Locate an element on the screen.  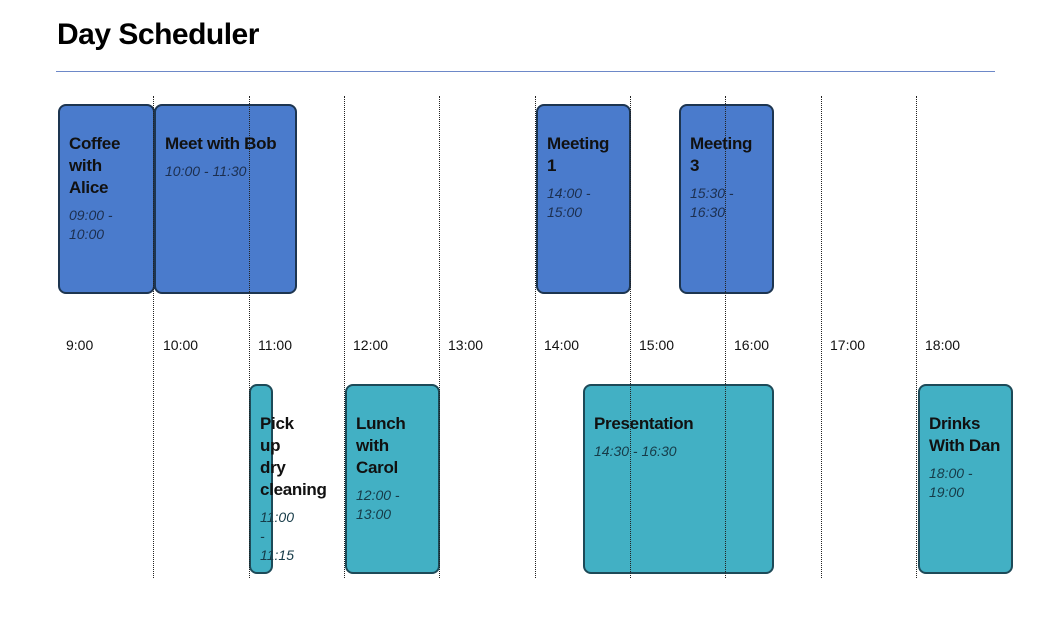
hour-label: 16:00 is located at coordinates (752, 345).